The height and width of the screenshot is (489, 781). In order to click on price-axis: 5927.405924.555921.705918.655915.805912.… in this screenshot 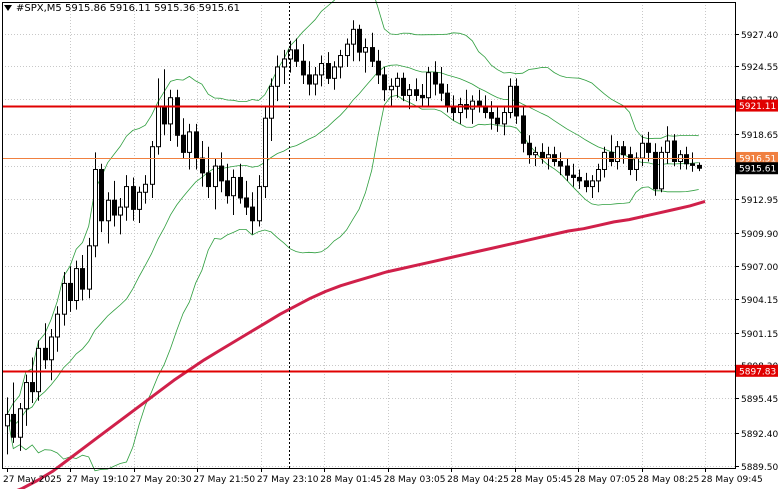, I will do `click(756, 252)`.